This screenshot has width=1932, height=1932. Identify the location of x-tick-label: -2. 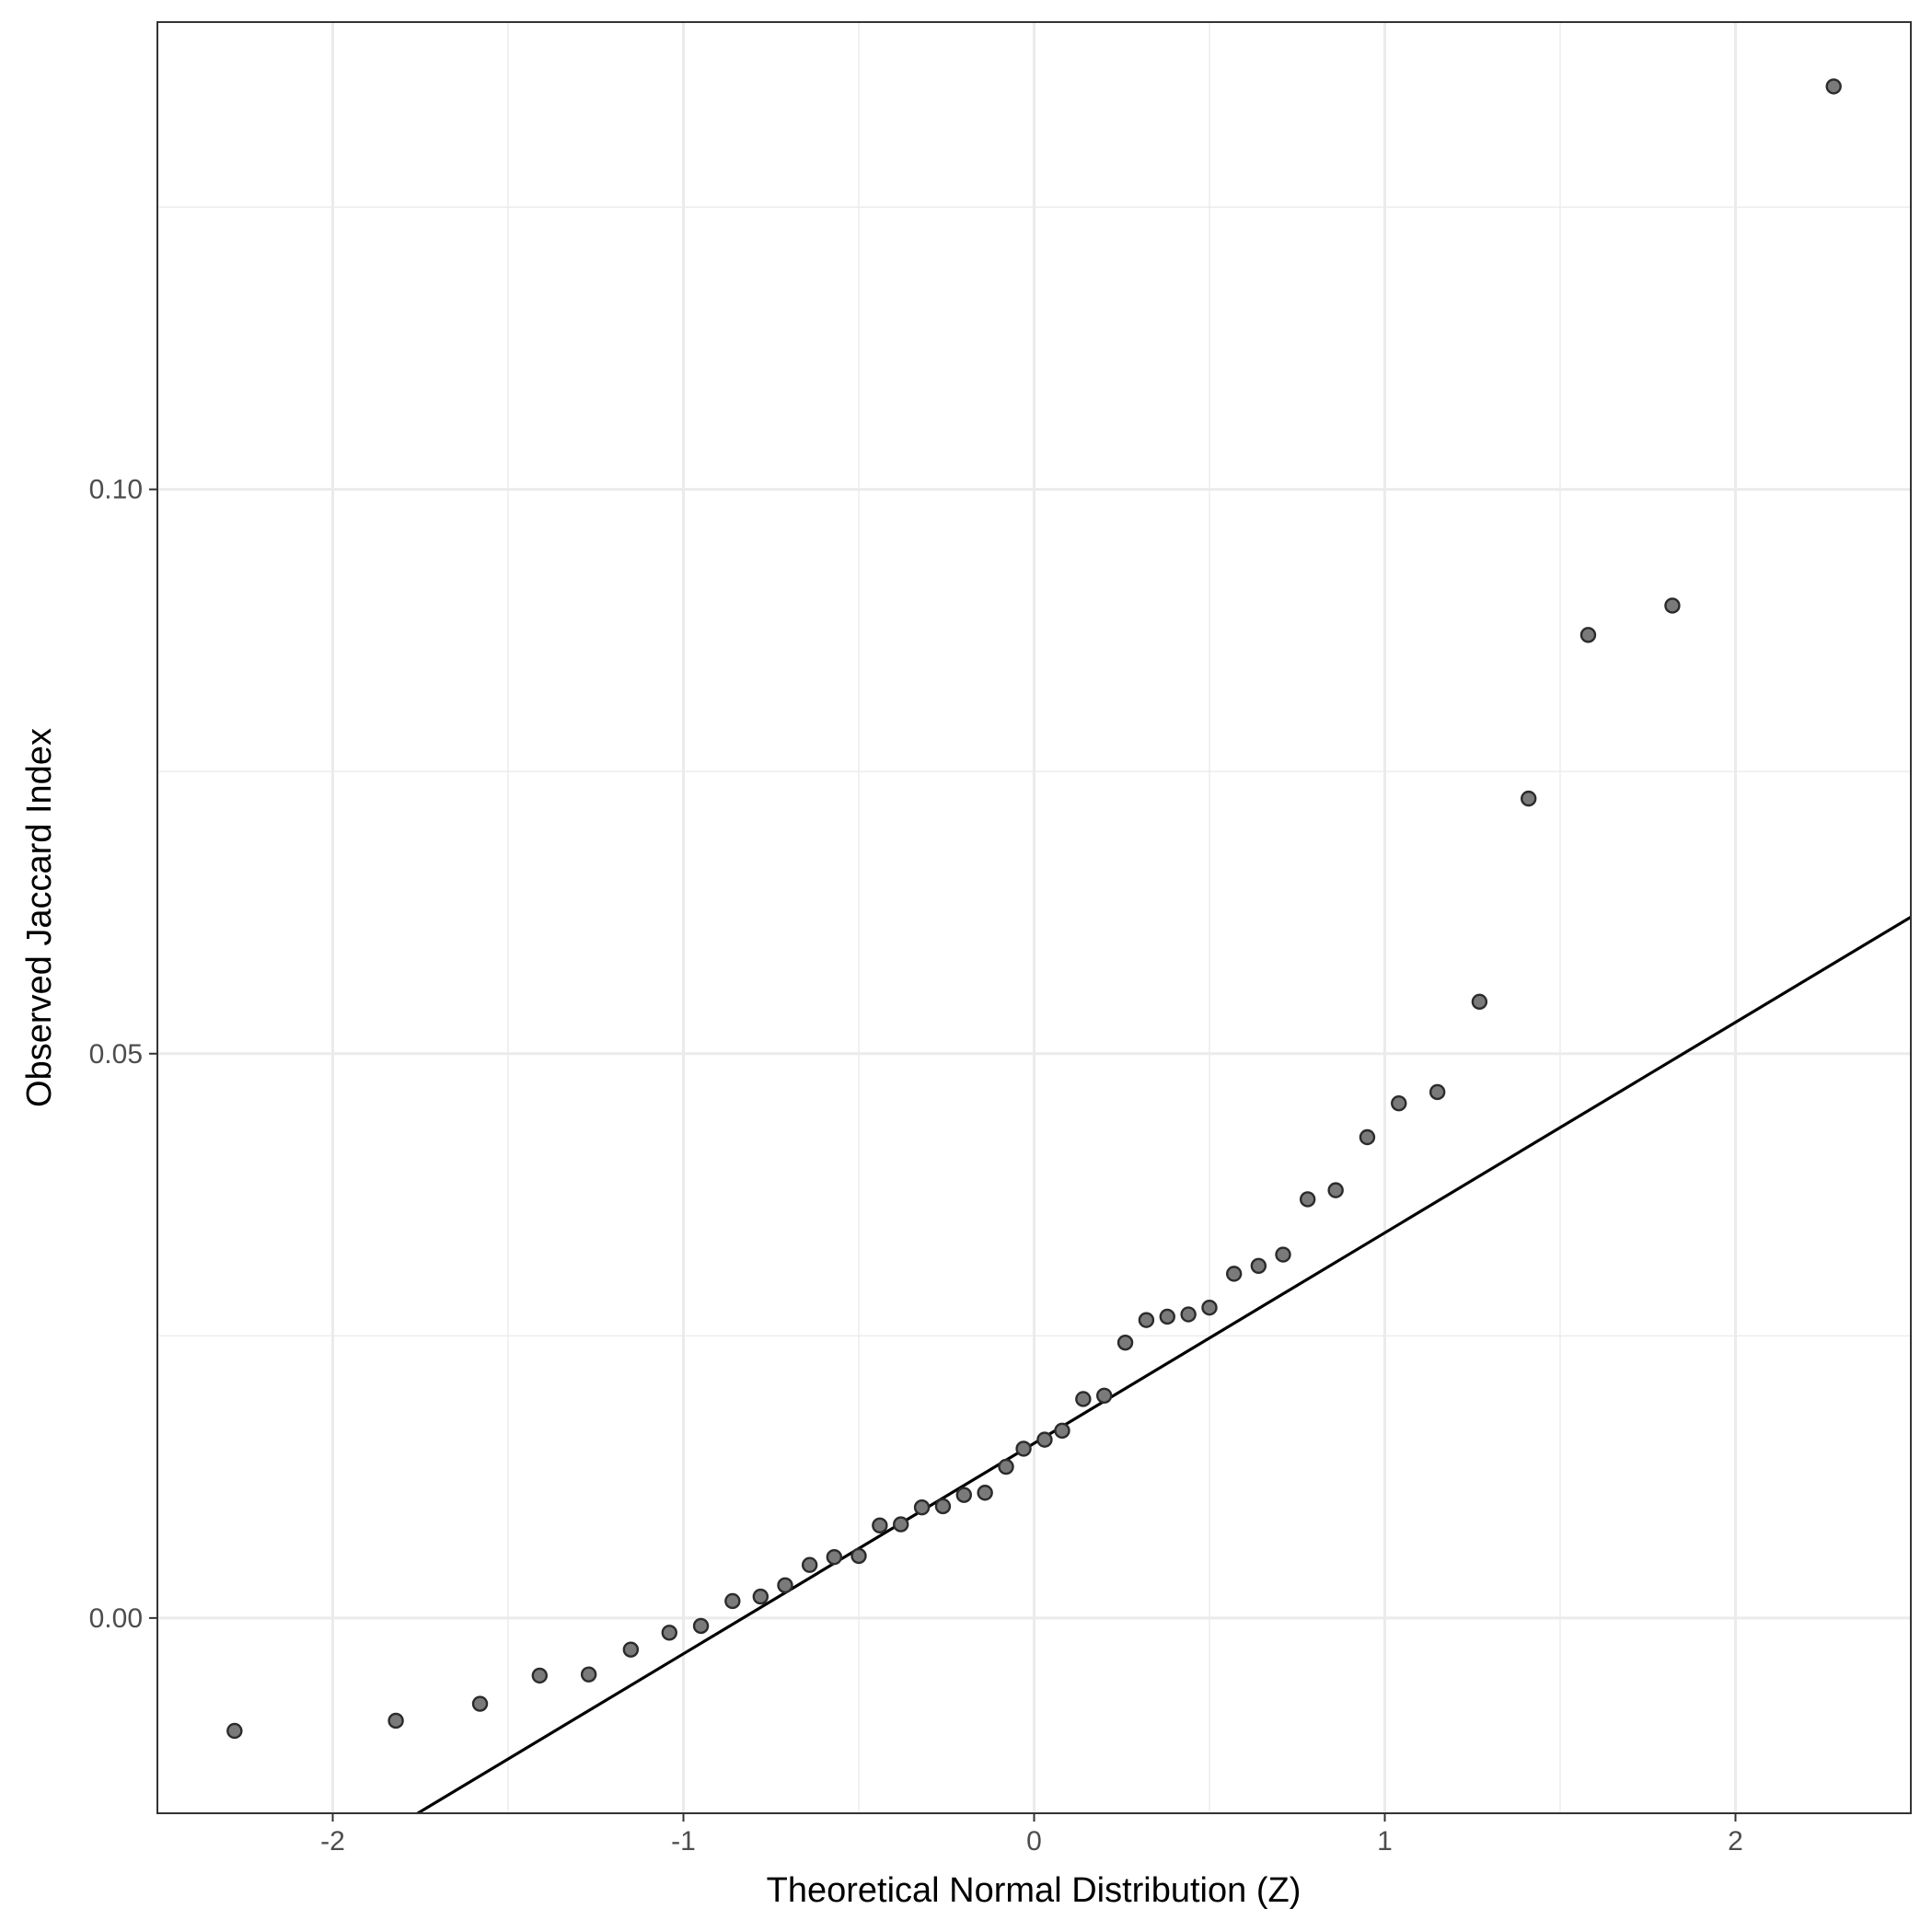
(333, 1842).